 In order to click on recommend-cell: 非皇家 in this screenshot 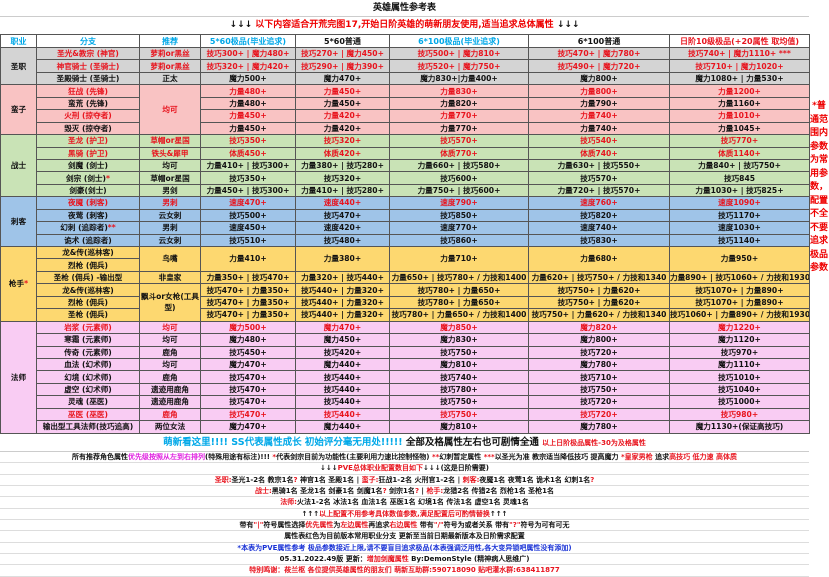, I will do `click(170, 277)`.